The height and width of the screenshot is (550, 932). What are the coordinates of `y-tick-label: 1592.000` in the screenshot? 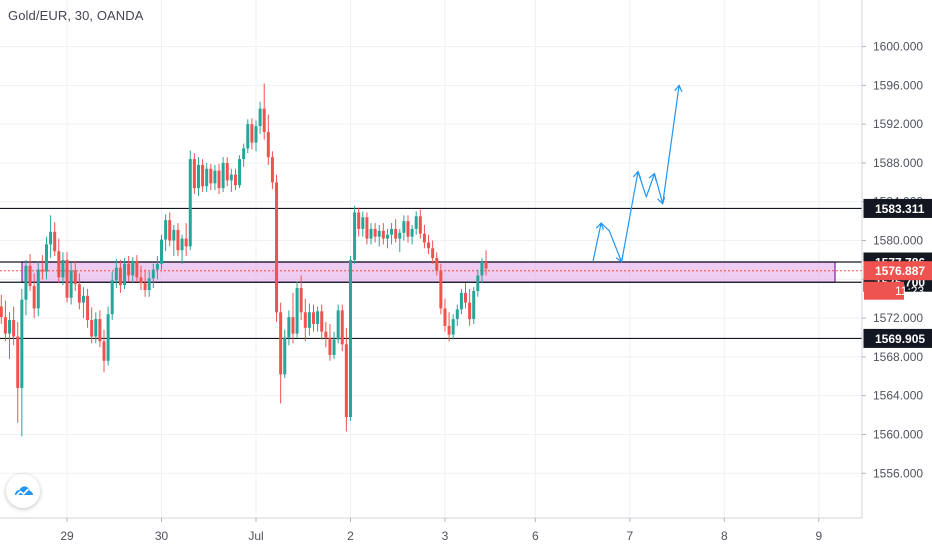 It's located at (898, 124).